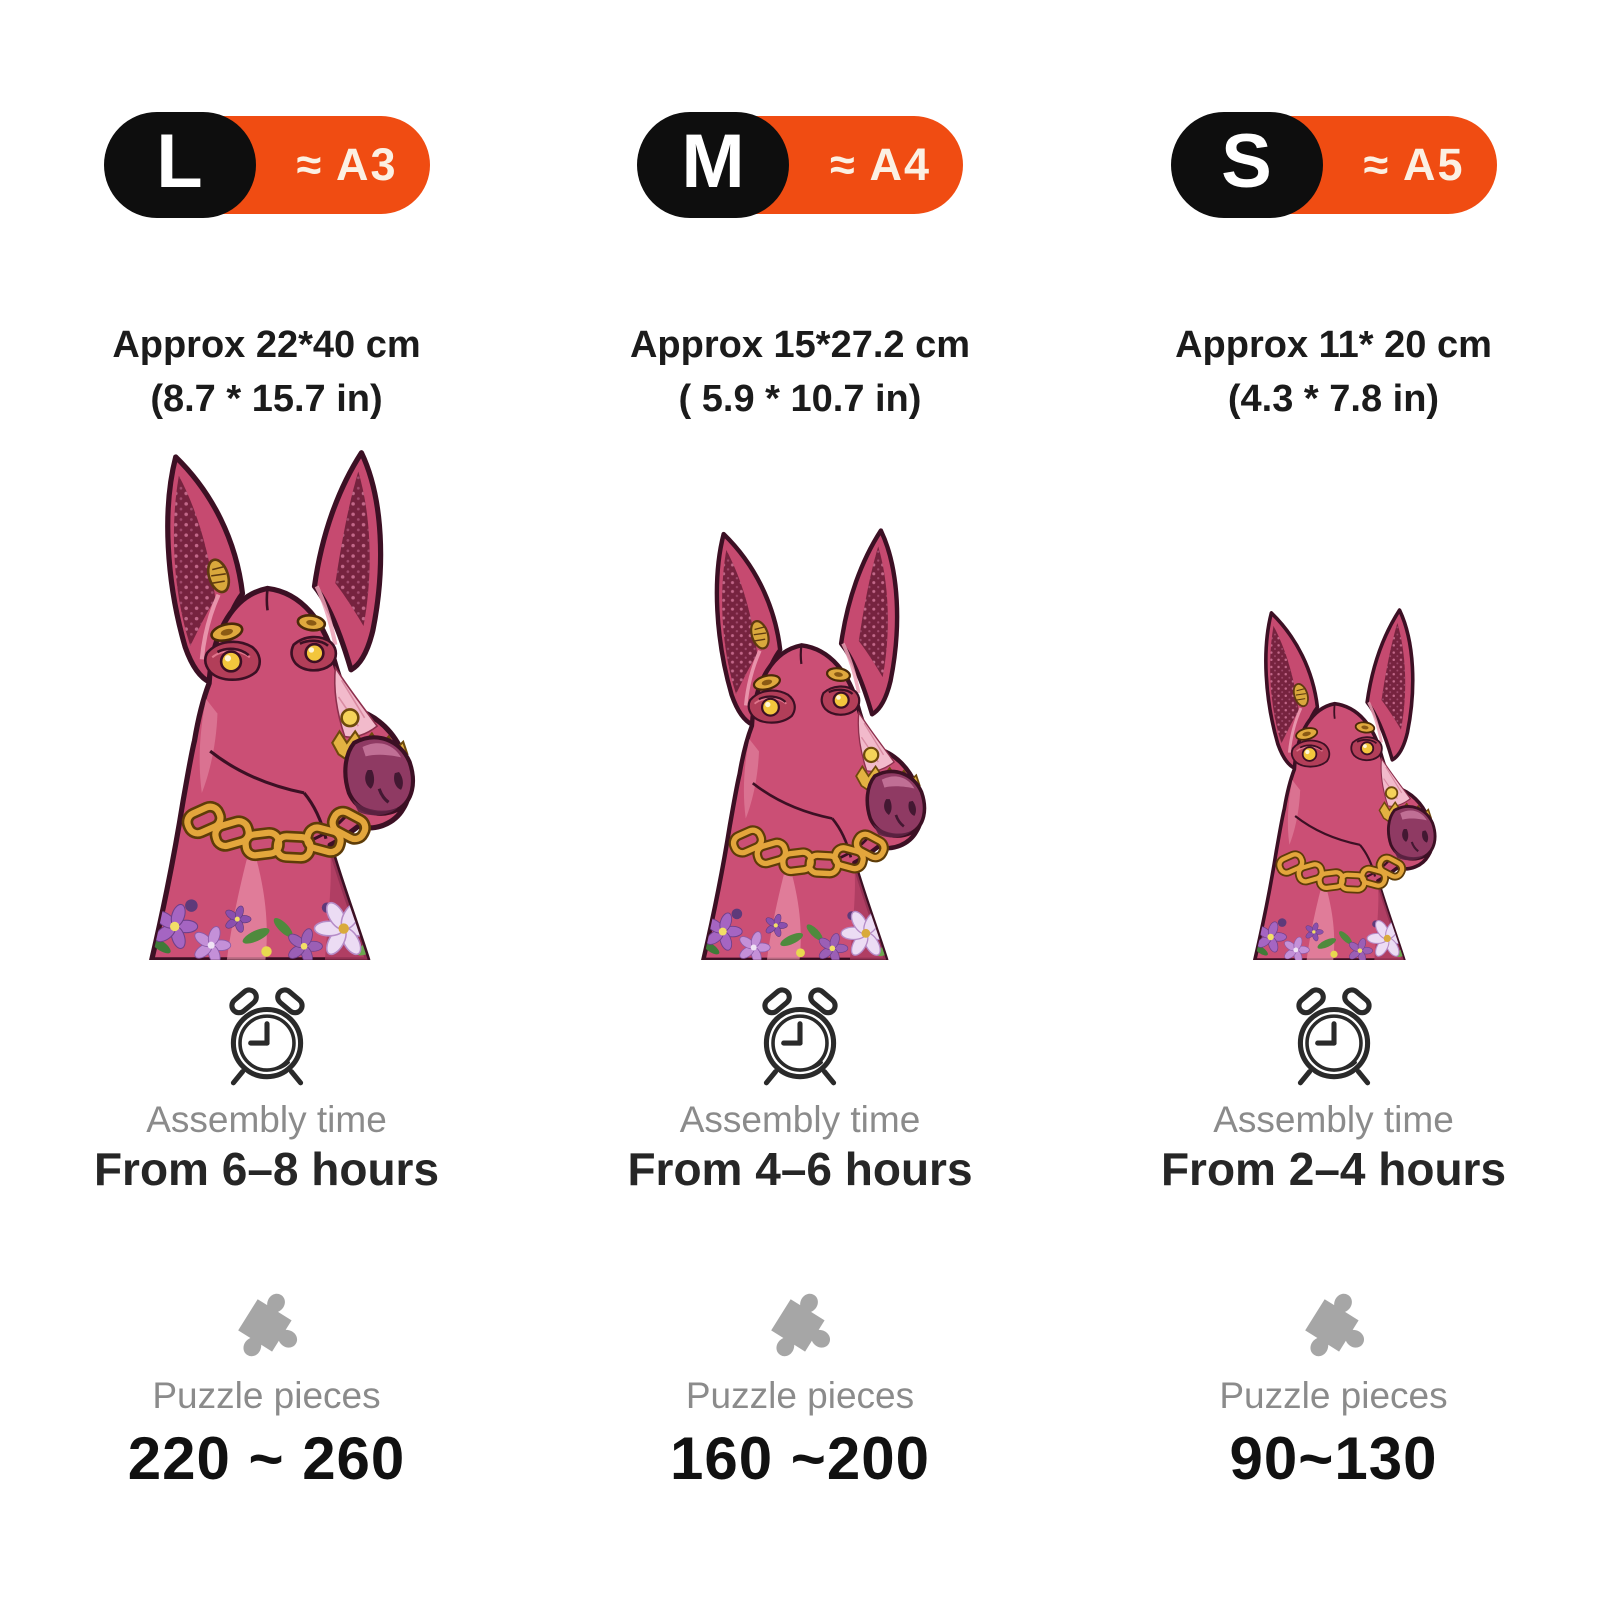  Describe the element at coordinates (266, 1169) in the screenshot. I see `assembly-time-value: From 6–8 hours` at that location.